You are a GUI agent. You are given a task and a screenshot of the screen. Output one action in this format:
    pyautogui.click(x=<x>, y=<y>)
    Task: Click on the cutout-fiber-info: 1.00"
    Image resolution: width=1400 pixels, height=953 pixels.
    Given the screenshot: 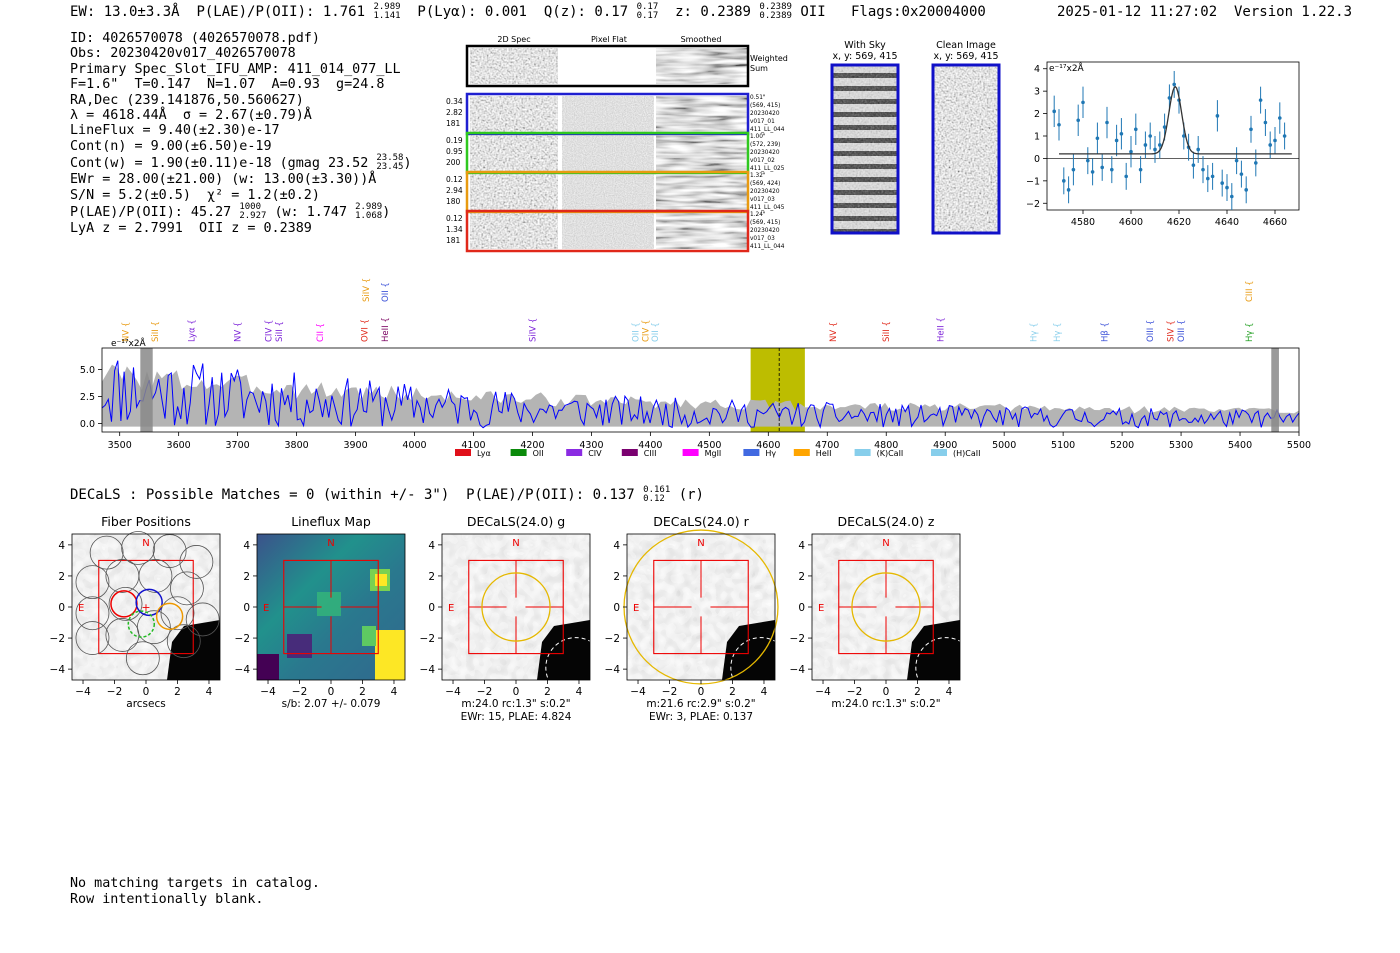 What is the action you would take?
    pyautogui.click(x=758, y=137)
    